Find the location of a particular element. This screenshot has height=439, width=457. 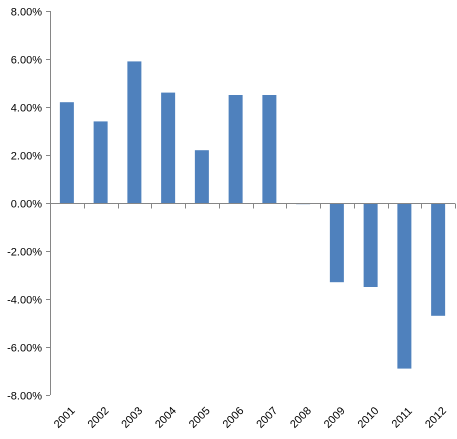

y-tick-label: -2.00% is located at coordinates (24, 253).